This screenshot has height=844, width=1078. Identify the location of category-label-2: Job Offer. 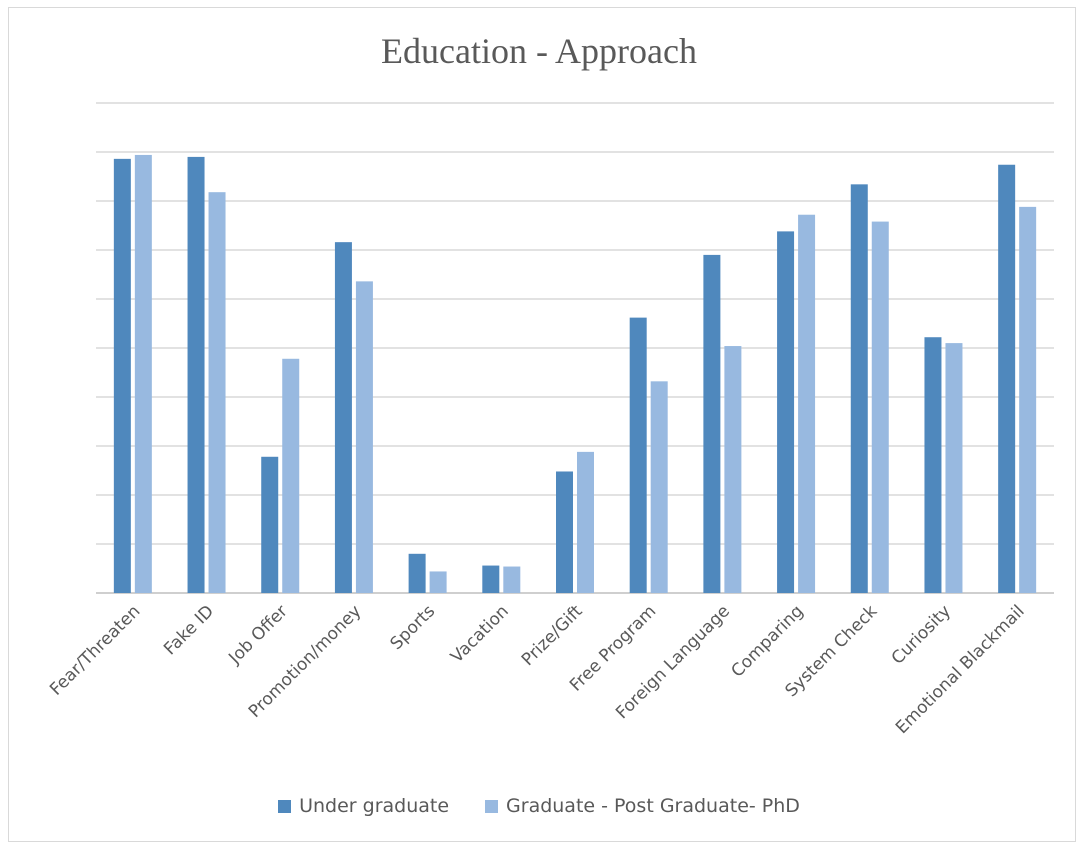
(257, 634).